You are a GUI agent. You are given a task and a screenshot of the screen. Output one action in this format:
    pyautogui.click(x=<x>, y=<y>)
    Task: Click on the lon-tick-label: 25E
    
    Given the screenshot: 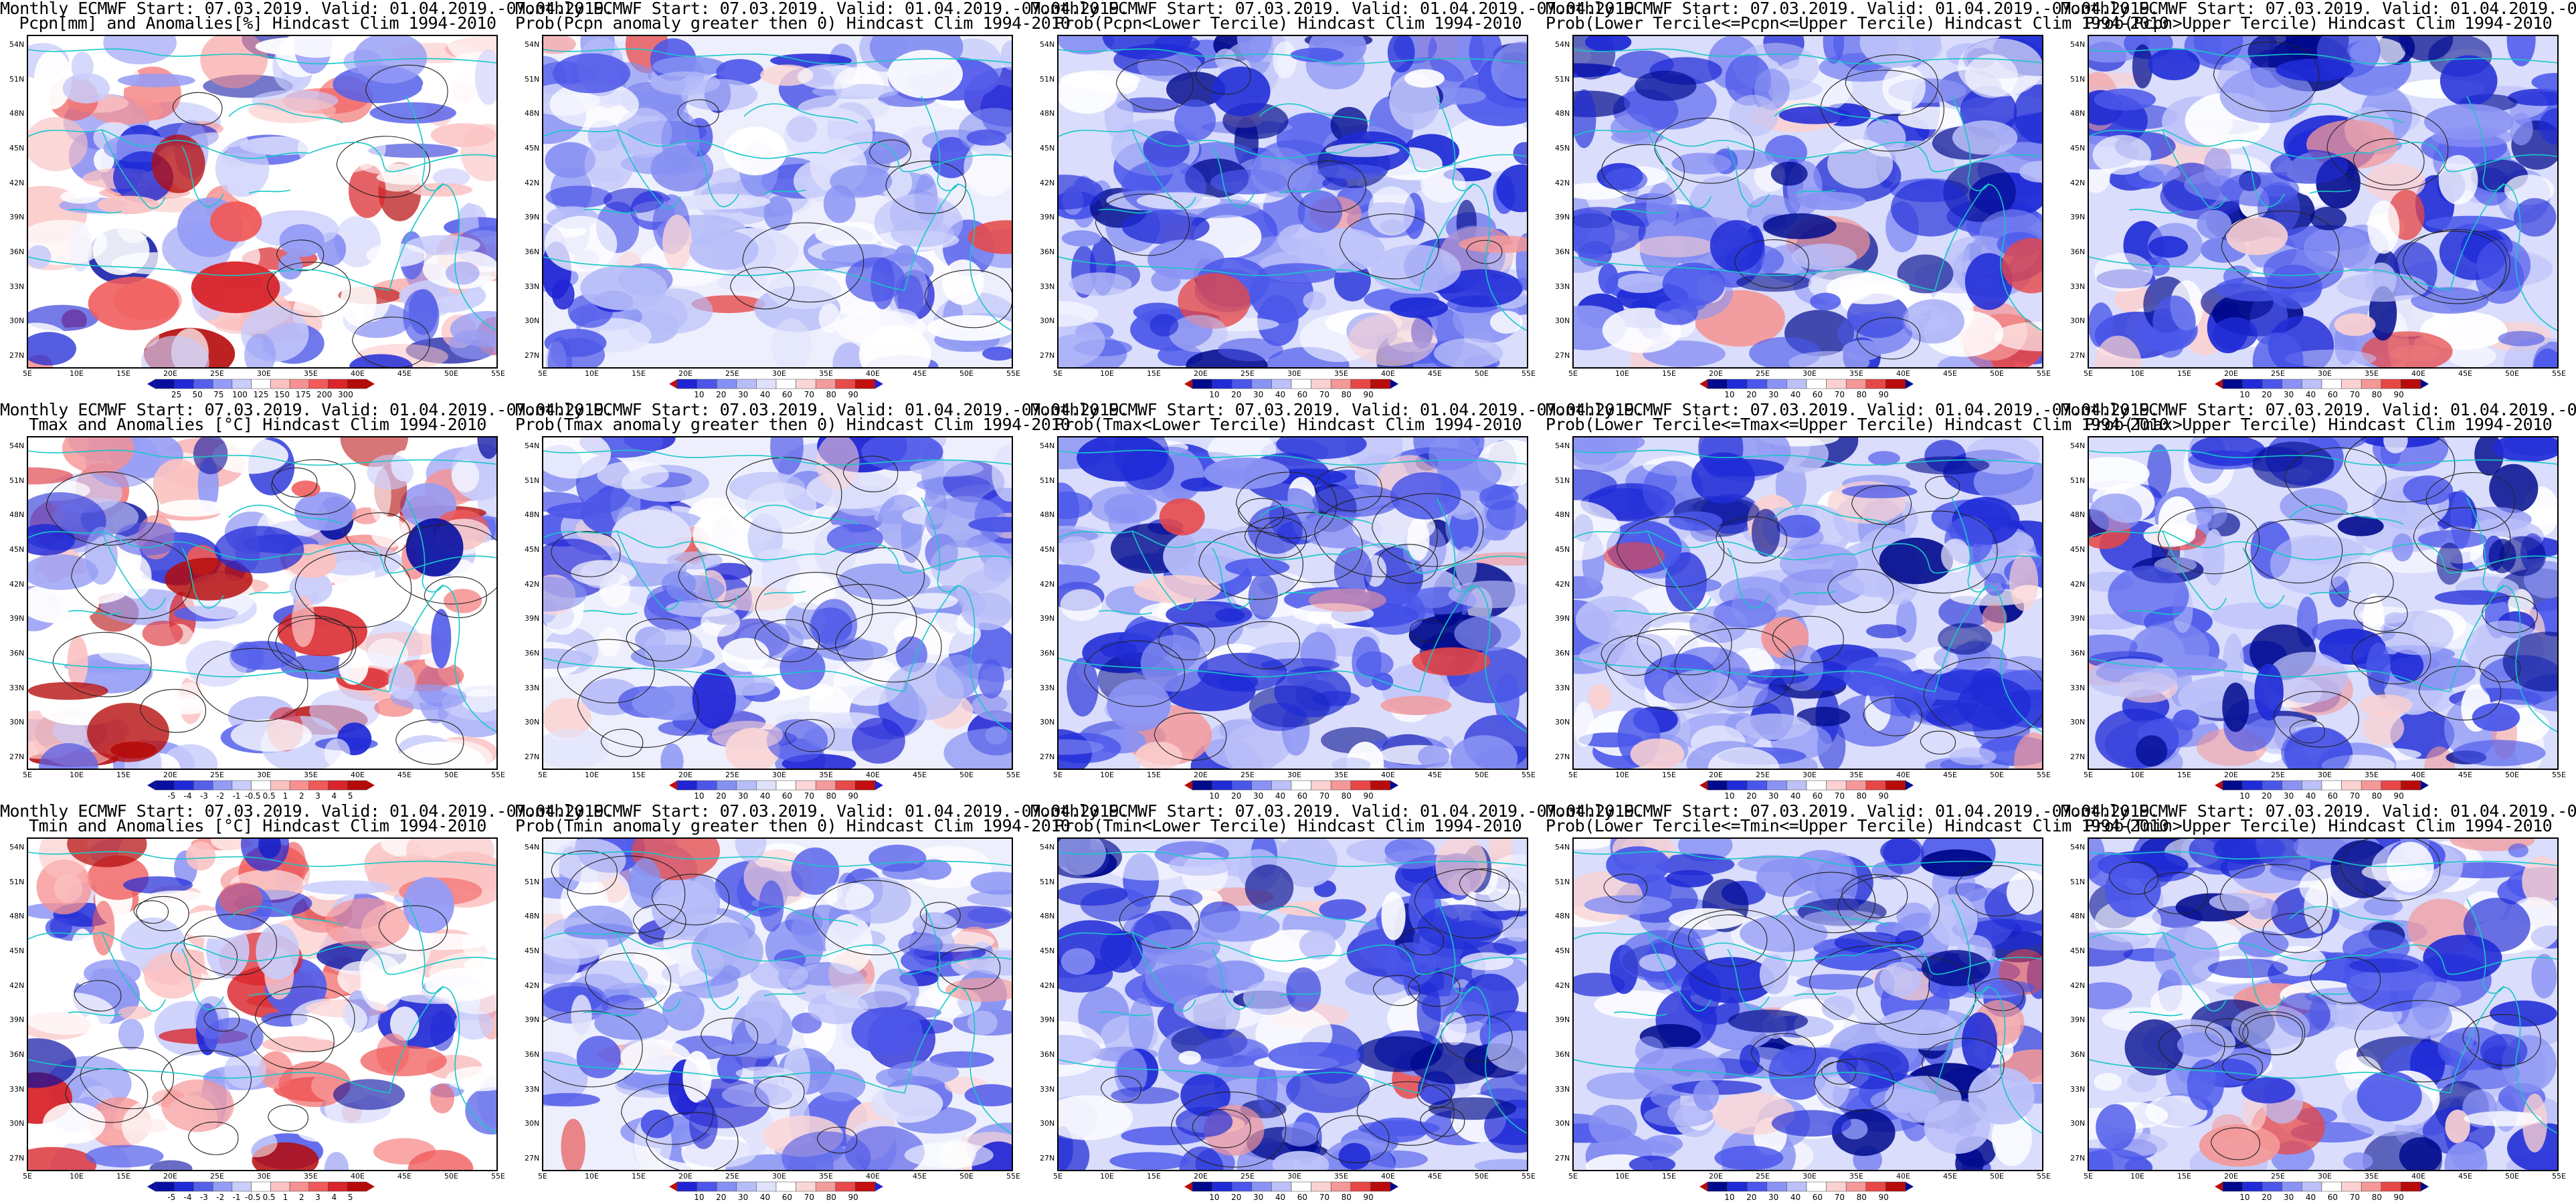 What is the action you would take?
    pyautogui.click(x=732, y=775)
    